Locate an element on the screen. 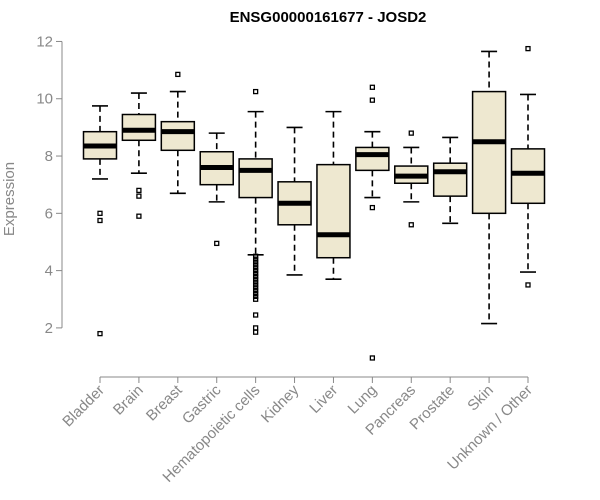  x-tick-label: Skin is located at coordinates (480, 398).